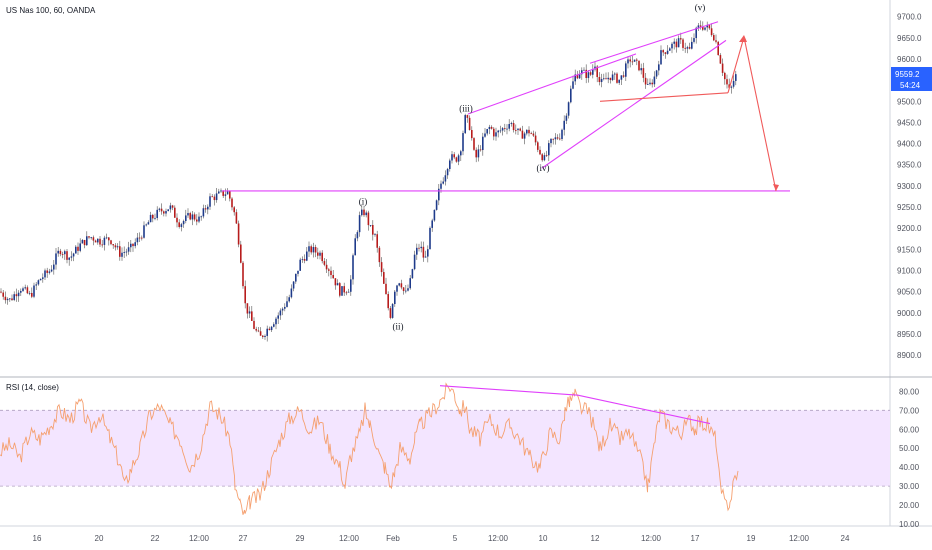 The height and width of the screenshot is (550, 932). I want to click on price-tick-label: 9600.0, so click(909, 59).